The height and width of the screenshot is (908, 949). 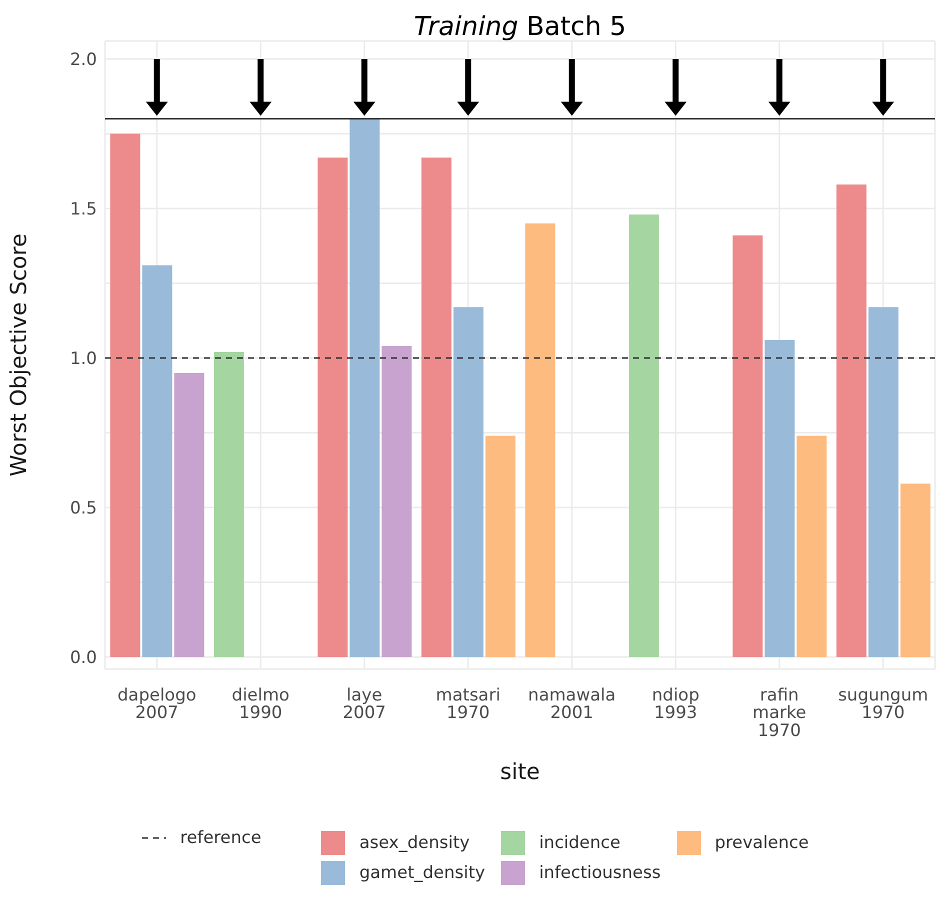 What do you see at coordinates (19, 355) in the screenshot?
I see `y-axis-title: Worst Objective Score` at bounding box center [19, 355].